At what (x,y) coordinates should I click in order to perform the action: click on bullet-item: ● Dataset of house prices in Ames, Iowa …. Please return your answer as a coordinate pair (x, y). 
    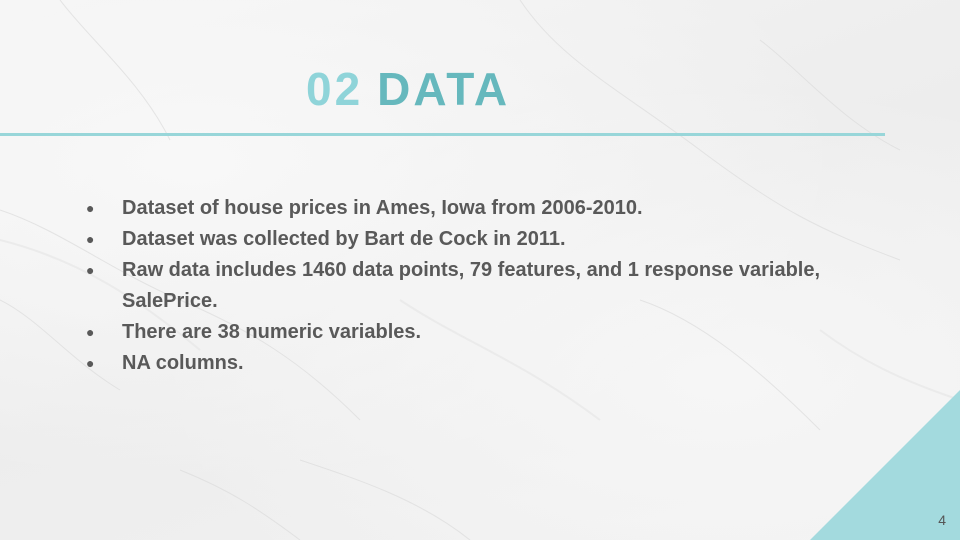
    Looking at the image, I should click on (460, 208).